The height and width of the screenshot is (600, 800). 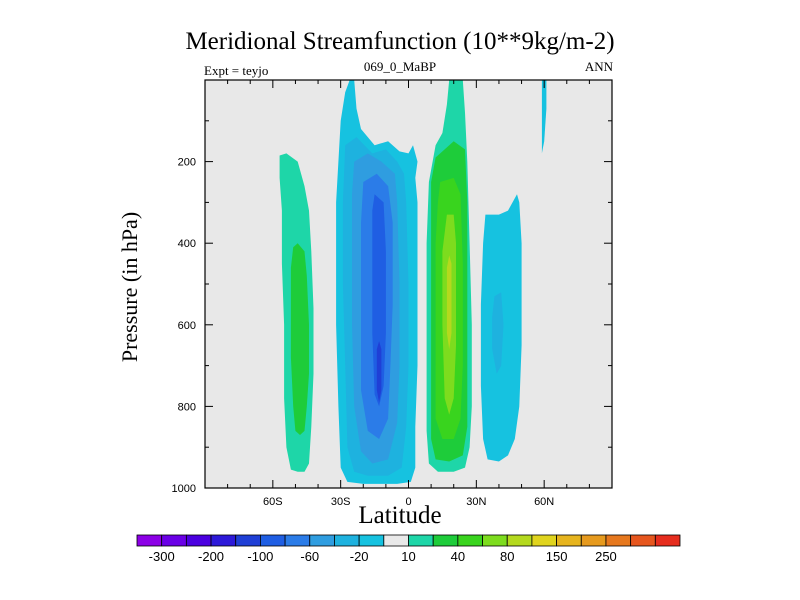 What do you see at coordinates (507, 556) in the screenshot?
I see `colorbar-label: 80` at bounding box center [507, 556].